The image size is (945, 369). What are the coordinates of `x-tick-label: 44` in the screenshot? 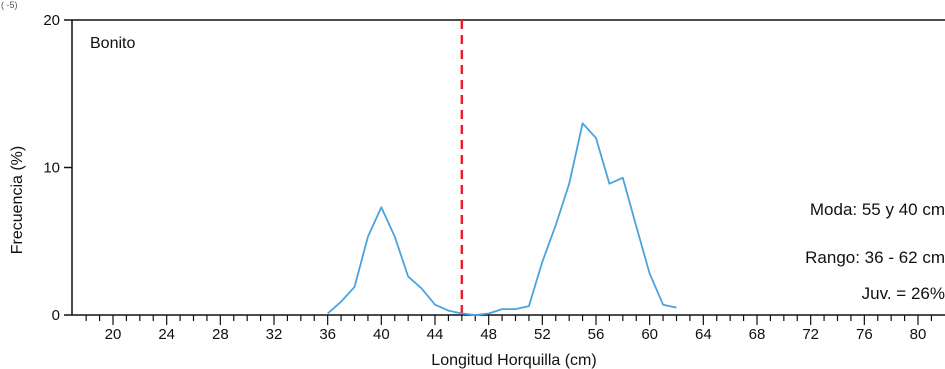 It's located at (435, 334).